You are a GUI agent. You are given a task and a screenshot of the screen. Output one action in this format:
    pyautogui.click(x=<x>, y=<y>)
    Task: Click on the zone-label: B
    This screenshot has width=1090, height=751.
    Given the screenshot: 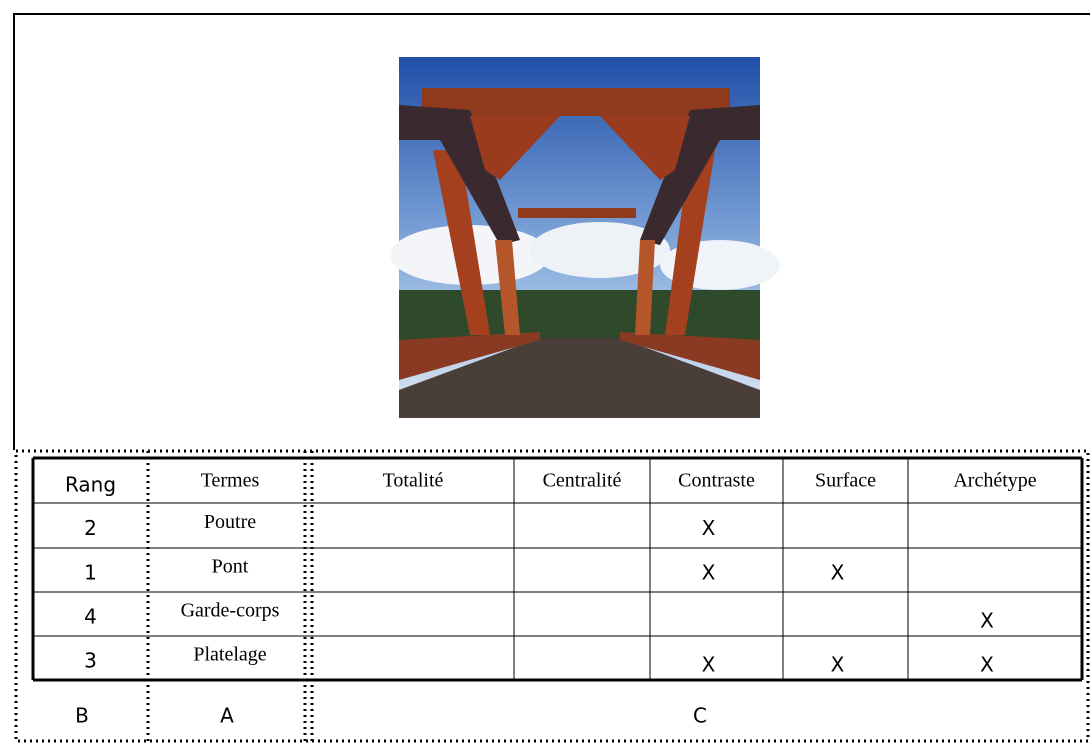 What is the action you would take?
    pyautogui.click(x=82, y=716)
    